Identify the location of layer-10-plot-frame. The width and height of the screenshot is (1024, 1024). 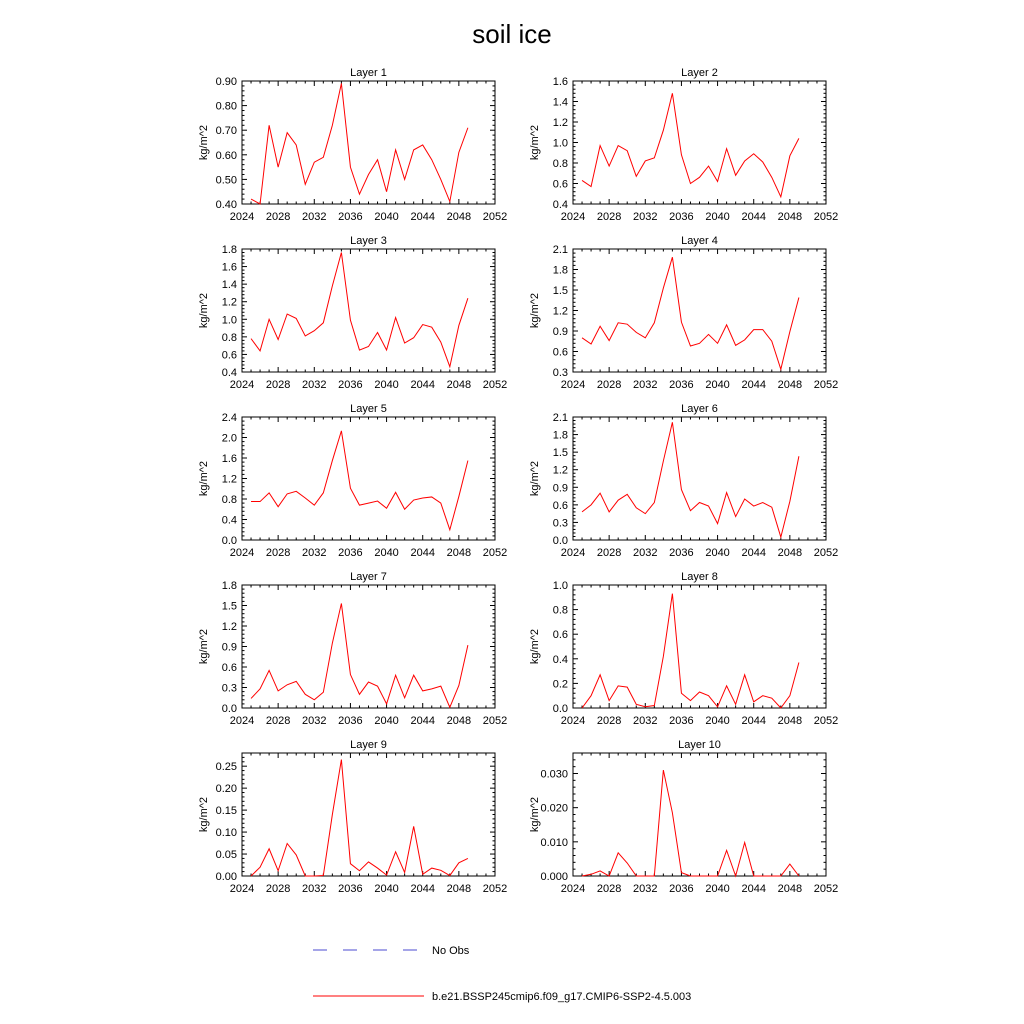
(699, 814).